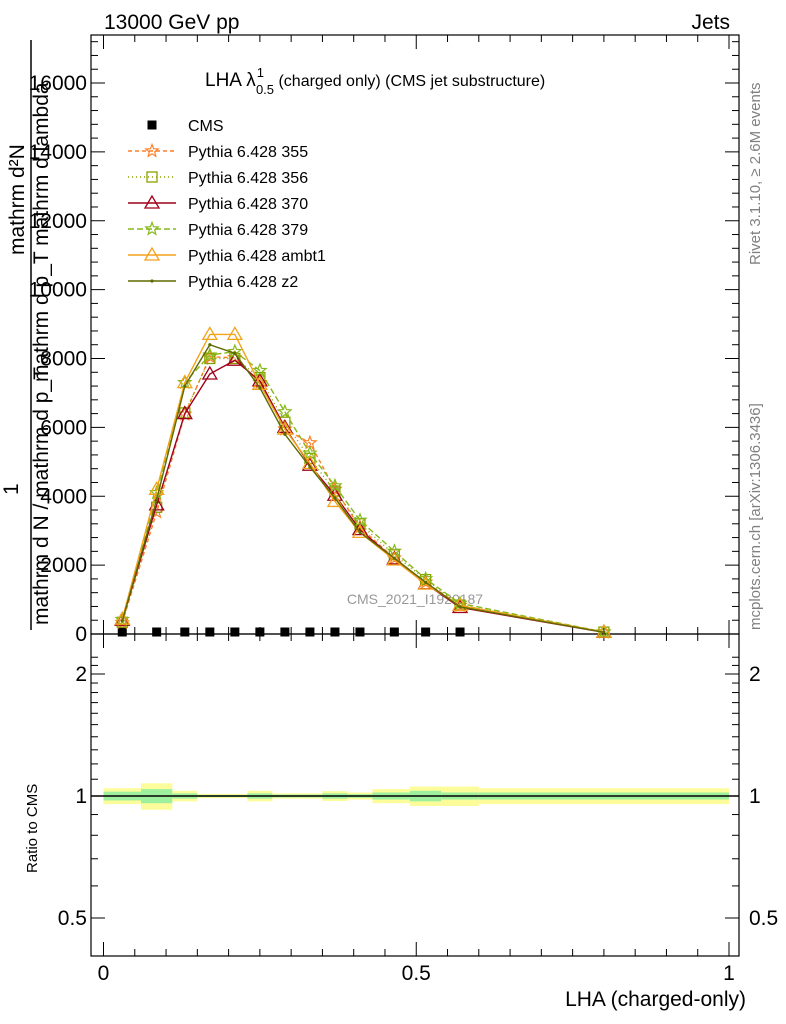 This screenshot has height=1024, width=786. I want to click on x-tick-label: 0.5, so click(416, 973).